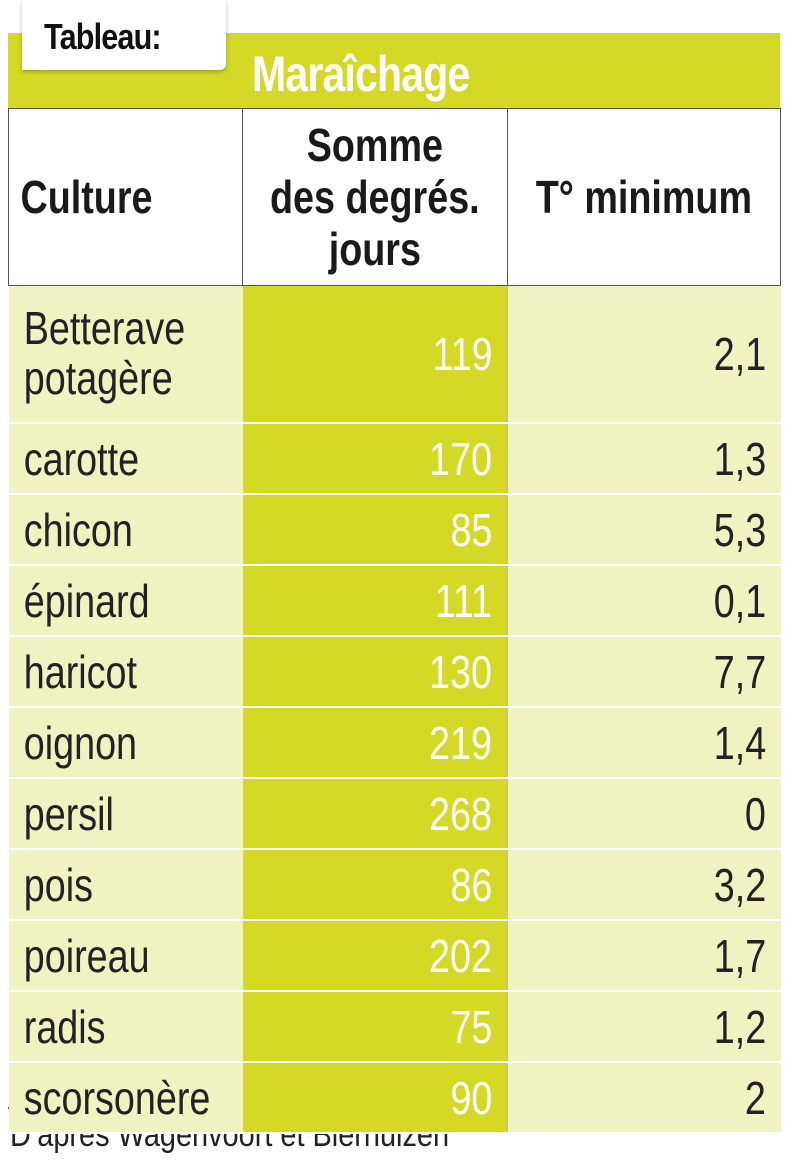 The width and height of the screenshot is (800, 1169). I want to click on table-row: persil 268 0, so click(394, 814).